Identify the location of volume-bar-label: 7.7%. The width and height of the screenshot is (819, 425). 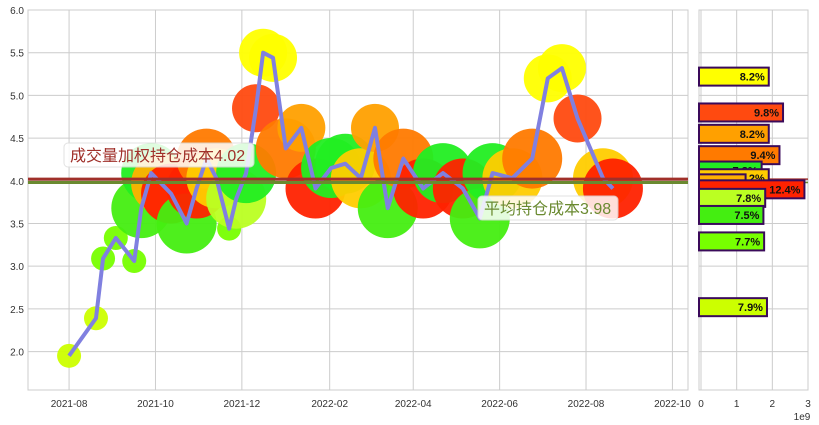
(747, 242).